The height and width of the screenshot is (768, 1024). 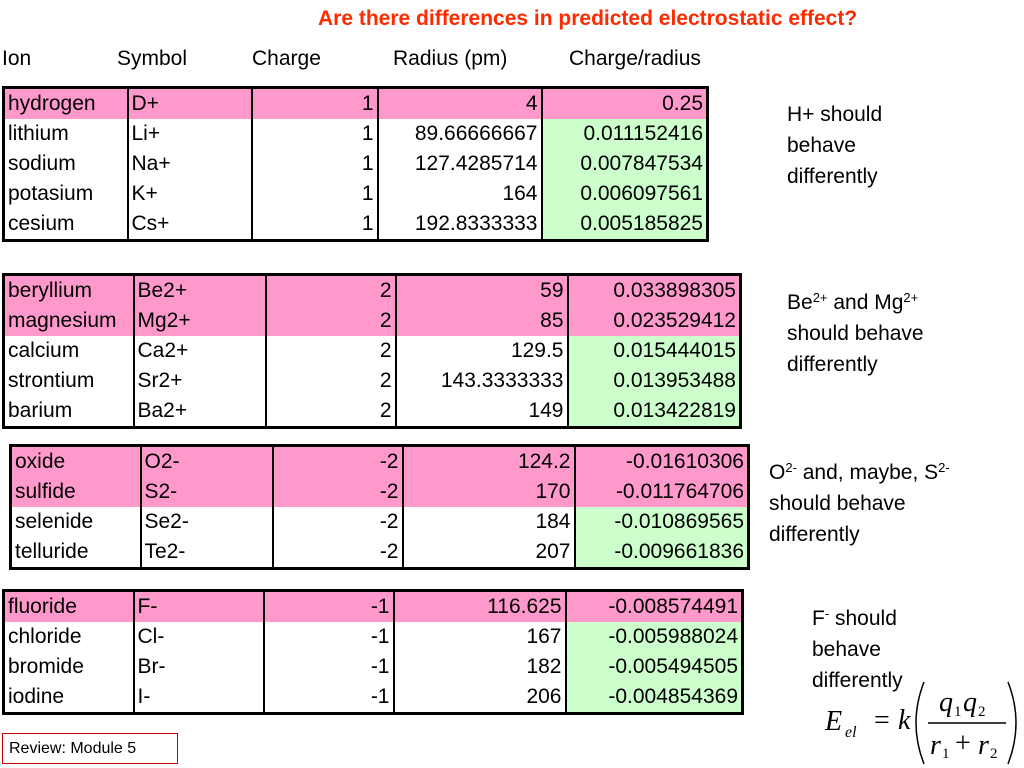 What do you see at coordinates (45, 636) in the screenshot?
I see `ion-name-cell: chloride` at bounding box center [45, 636].